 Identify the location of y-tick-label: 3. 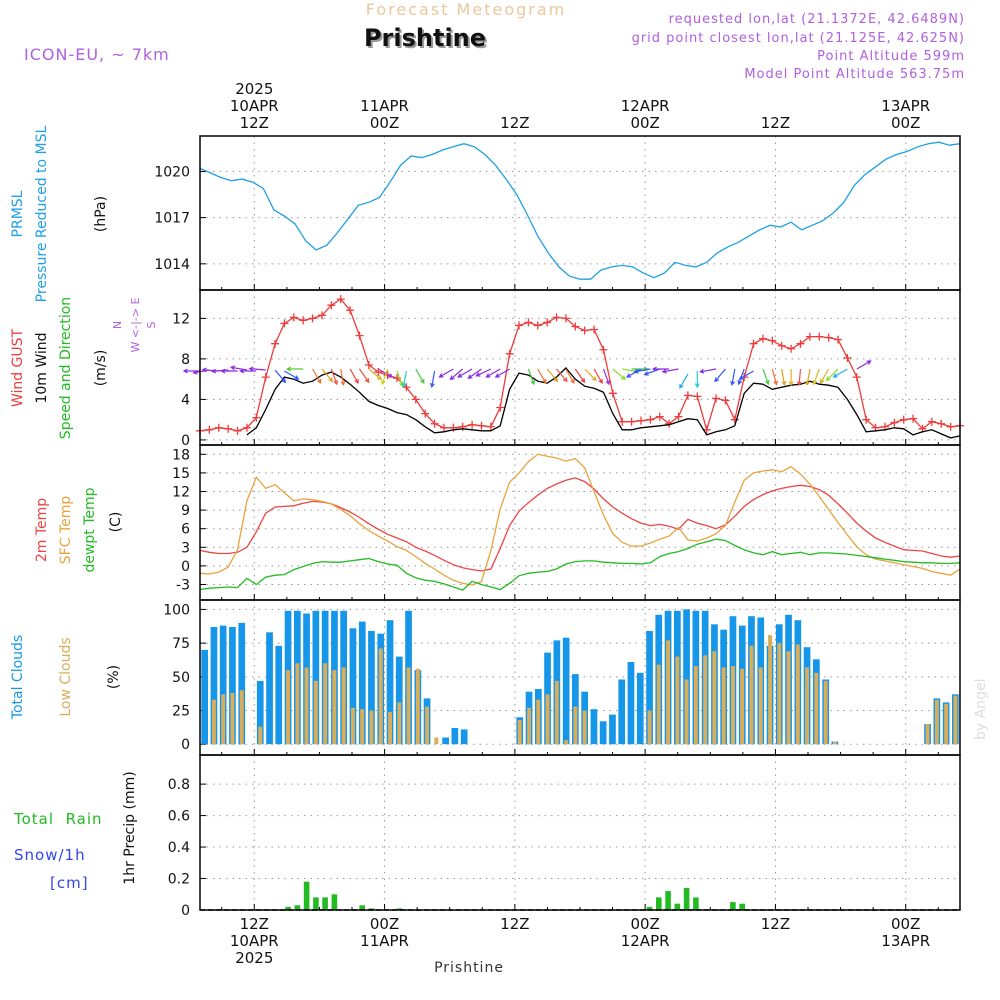
(185, 548).